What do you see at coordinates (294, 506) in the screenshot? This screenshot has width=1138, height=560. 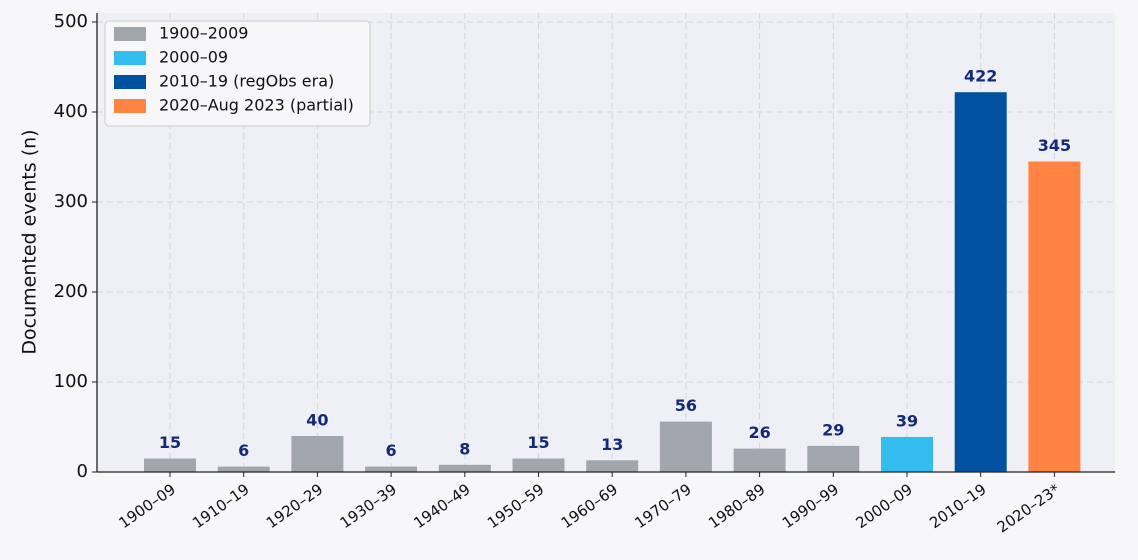 I see `x-tick-label: 1920–29` at bounding box center [294, 506].